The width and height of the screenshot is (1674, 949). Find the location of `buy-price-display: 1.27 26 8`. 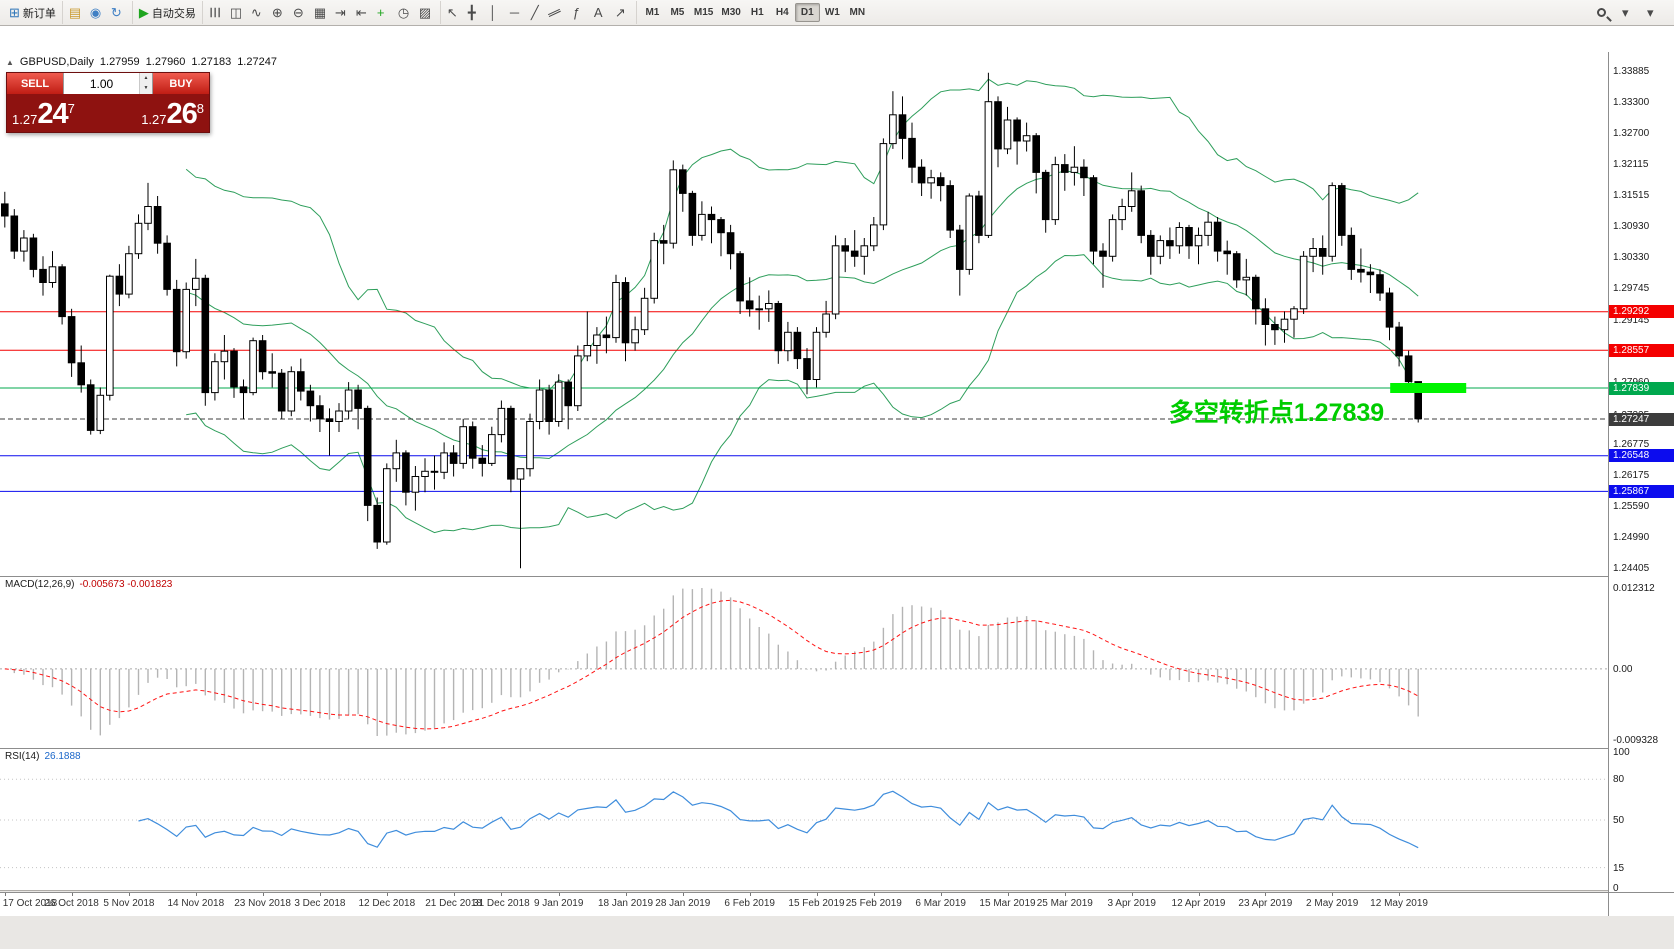

buy-price-display: 1.27 26 8 is located at coordinates (172, 116).